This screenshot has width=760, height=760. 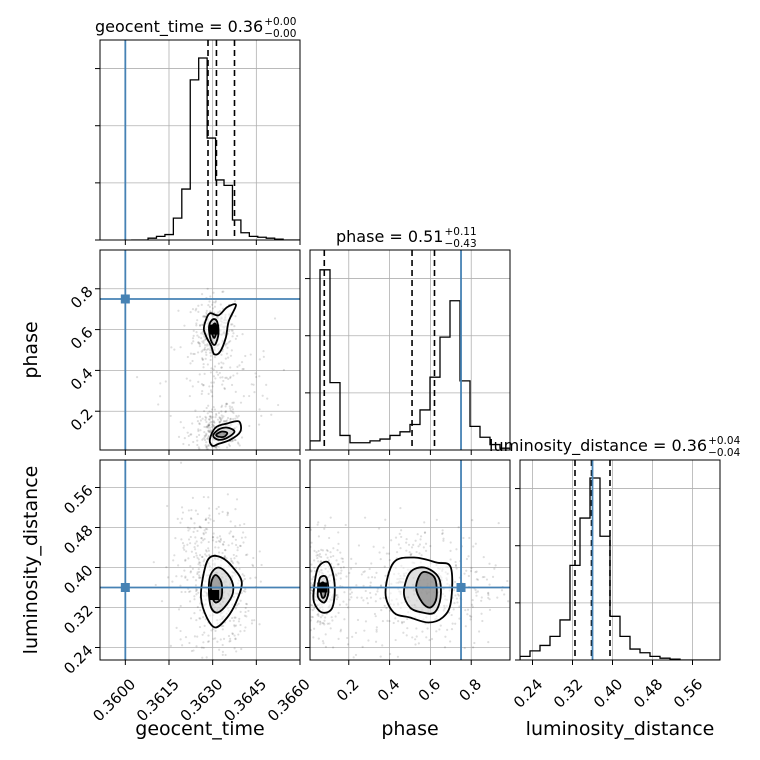 What do you see at coordinates (179, 27) in the screenshot?
I see `title-value-geocent_time: geocent_time = 0.36` at bounding box center [179, 27].